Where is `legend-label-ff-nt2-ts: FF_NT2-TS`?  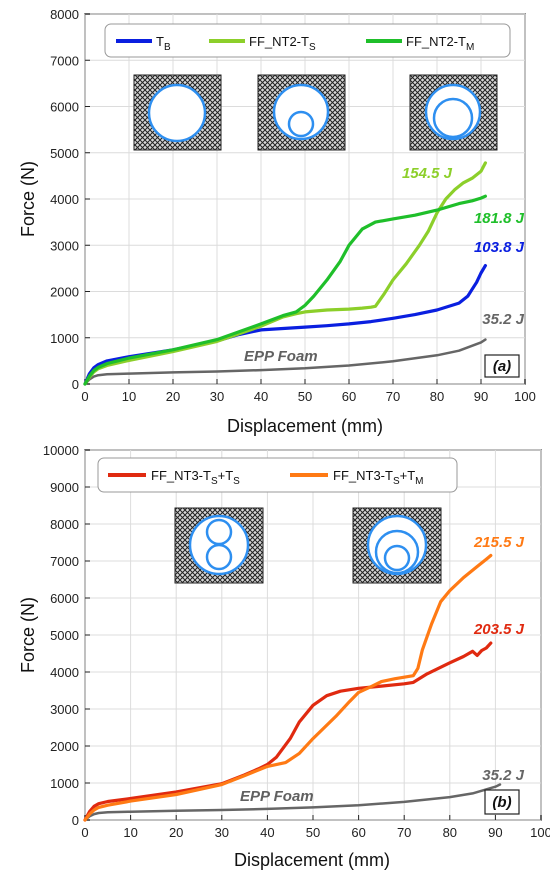
legend-label-ff-nt2-ts: FF_NT2-TS is located at coordinates (282, 43).